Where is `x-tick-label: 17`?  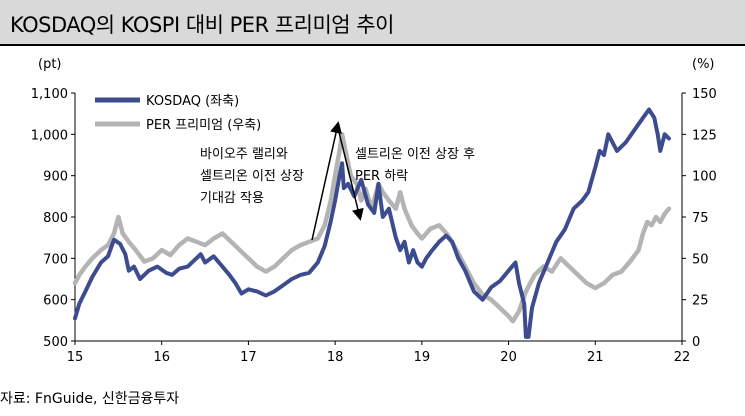 x-tick-label: 17 is located at coordinates (248, 357).